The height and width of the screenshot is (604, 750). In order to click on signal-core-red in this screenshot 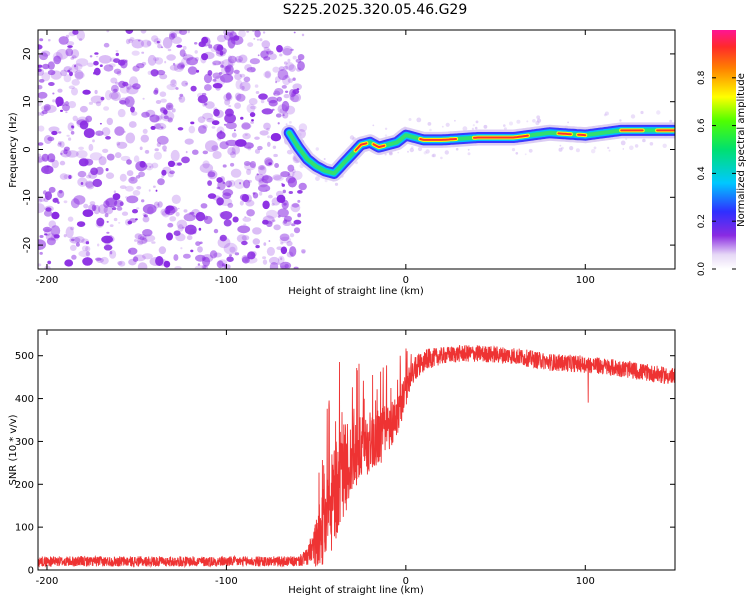, I will do `click(379, 146)`.